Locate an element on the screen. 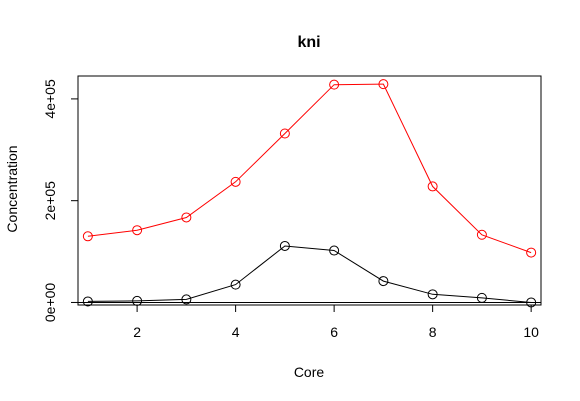  x-tick-label: 6 is located at coordinates (334, 332).